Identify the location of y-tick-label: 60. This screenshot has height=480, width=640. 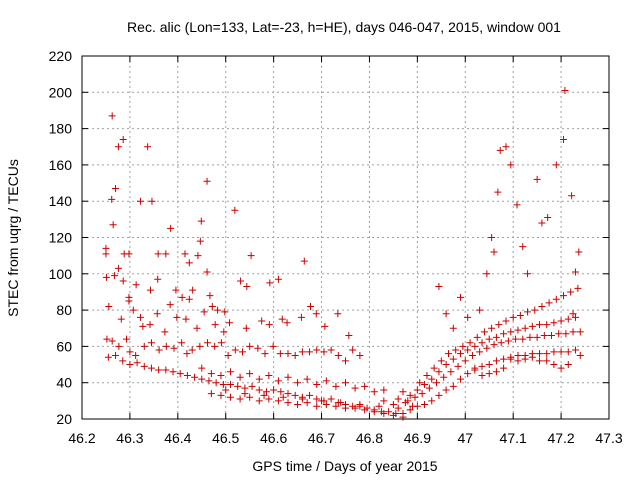
(64, 346).